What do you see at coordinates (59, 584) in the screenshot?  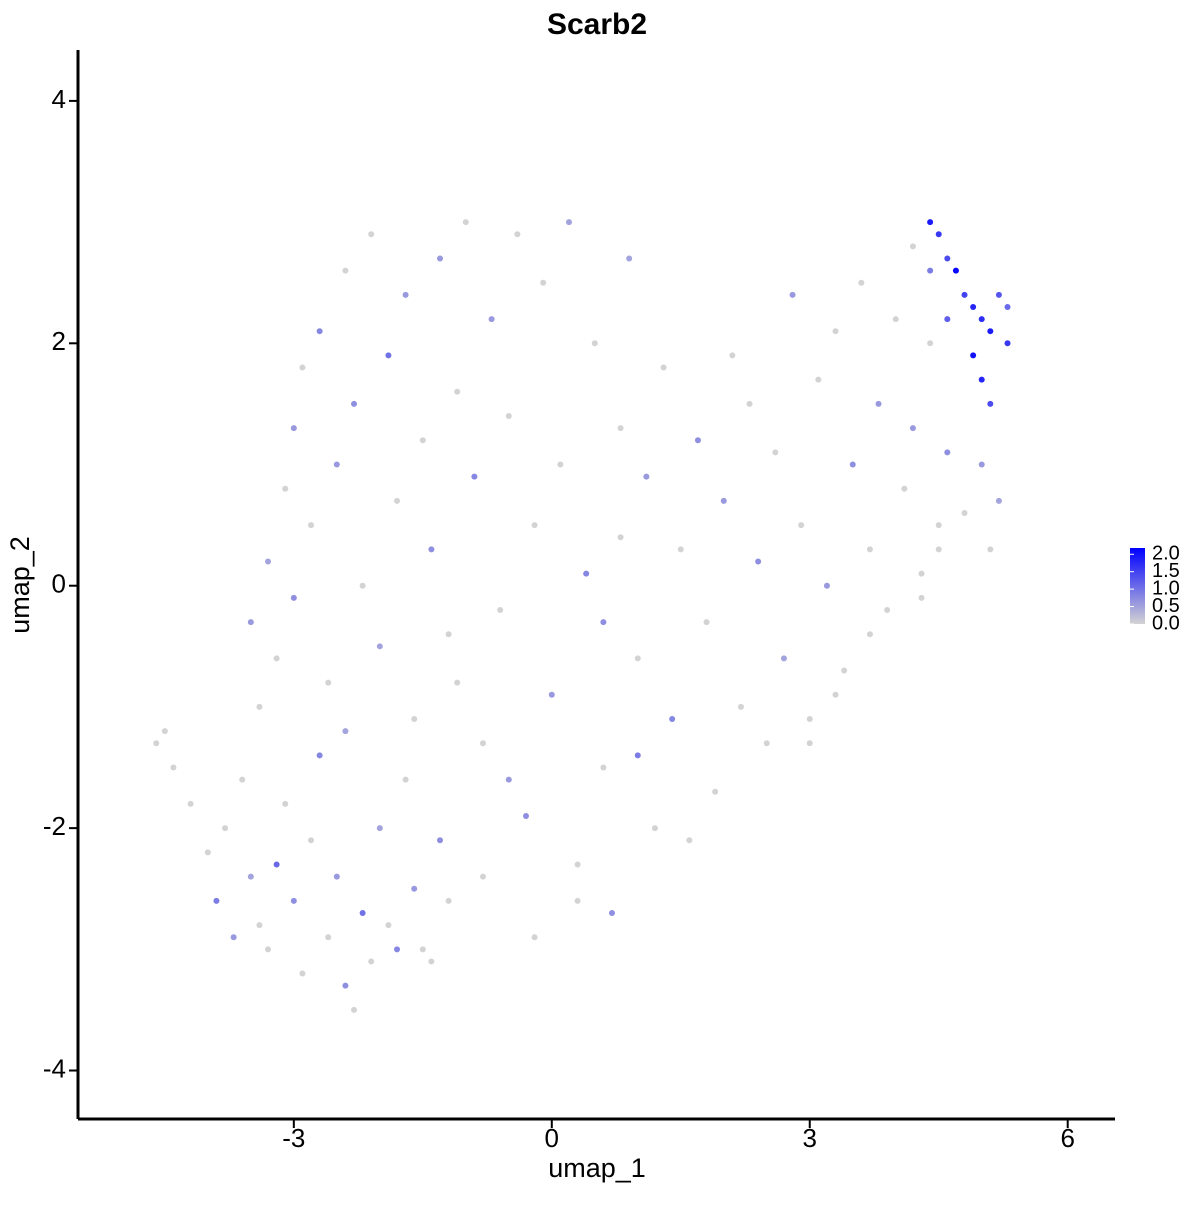 I see `y-tick-label: 0` at bounding box center [59, 584].